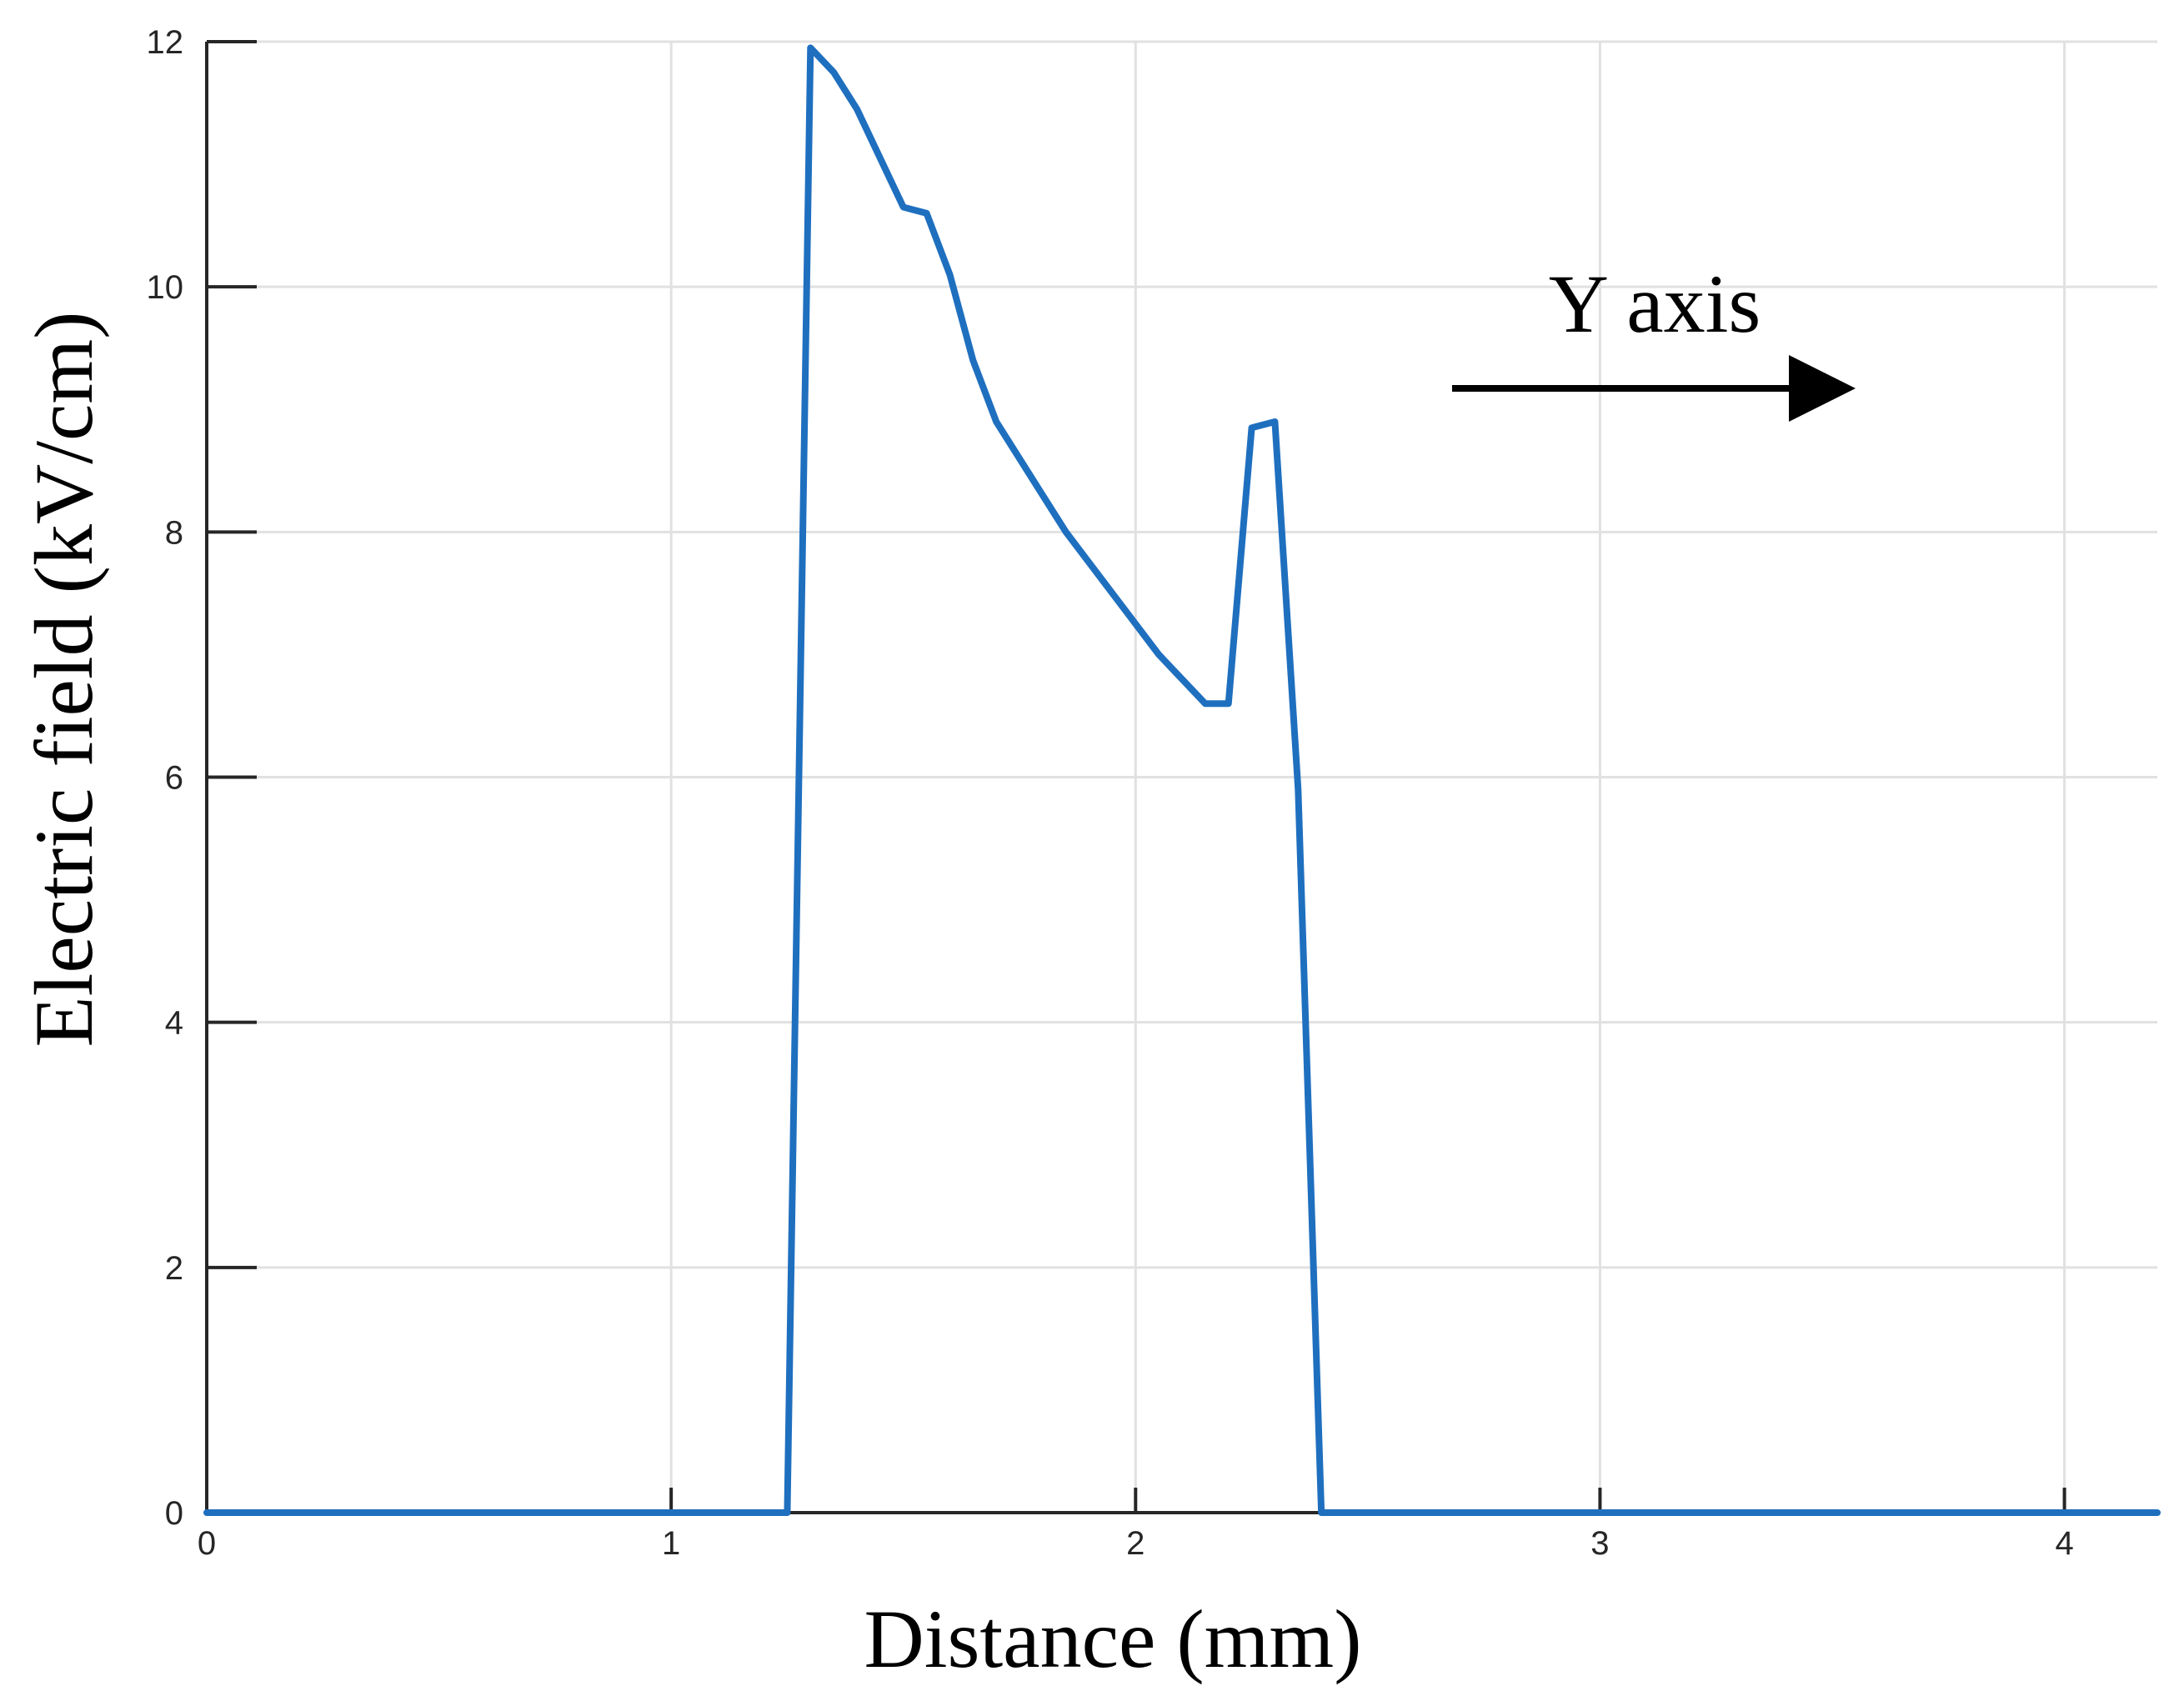 This screenshot has height=1706, width=2184. What do you see at coordinates (64, 680) in the screenshot?
I see `y-axis-label: Electric field (kV/cm)` at bounding box center [64, 680].